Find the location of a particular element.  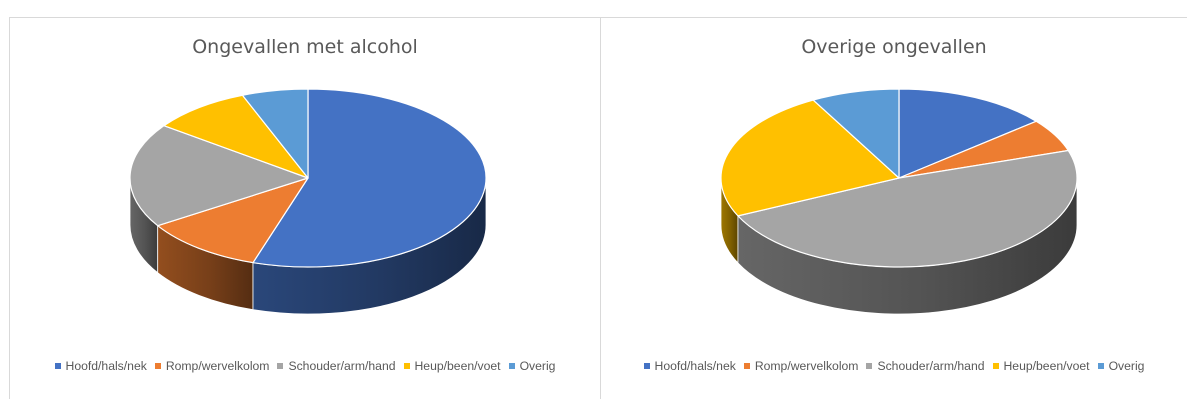

chart-title: Ongevallen met alcohol is located at coordinates (305, 47).